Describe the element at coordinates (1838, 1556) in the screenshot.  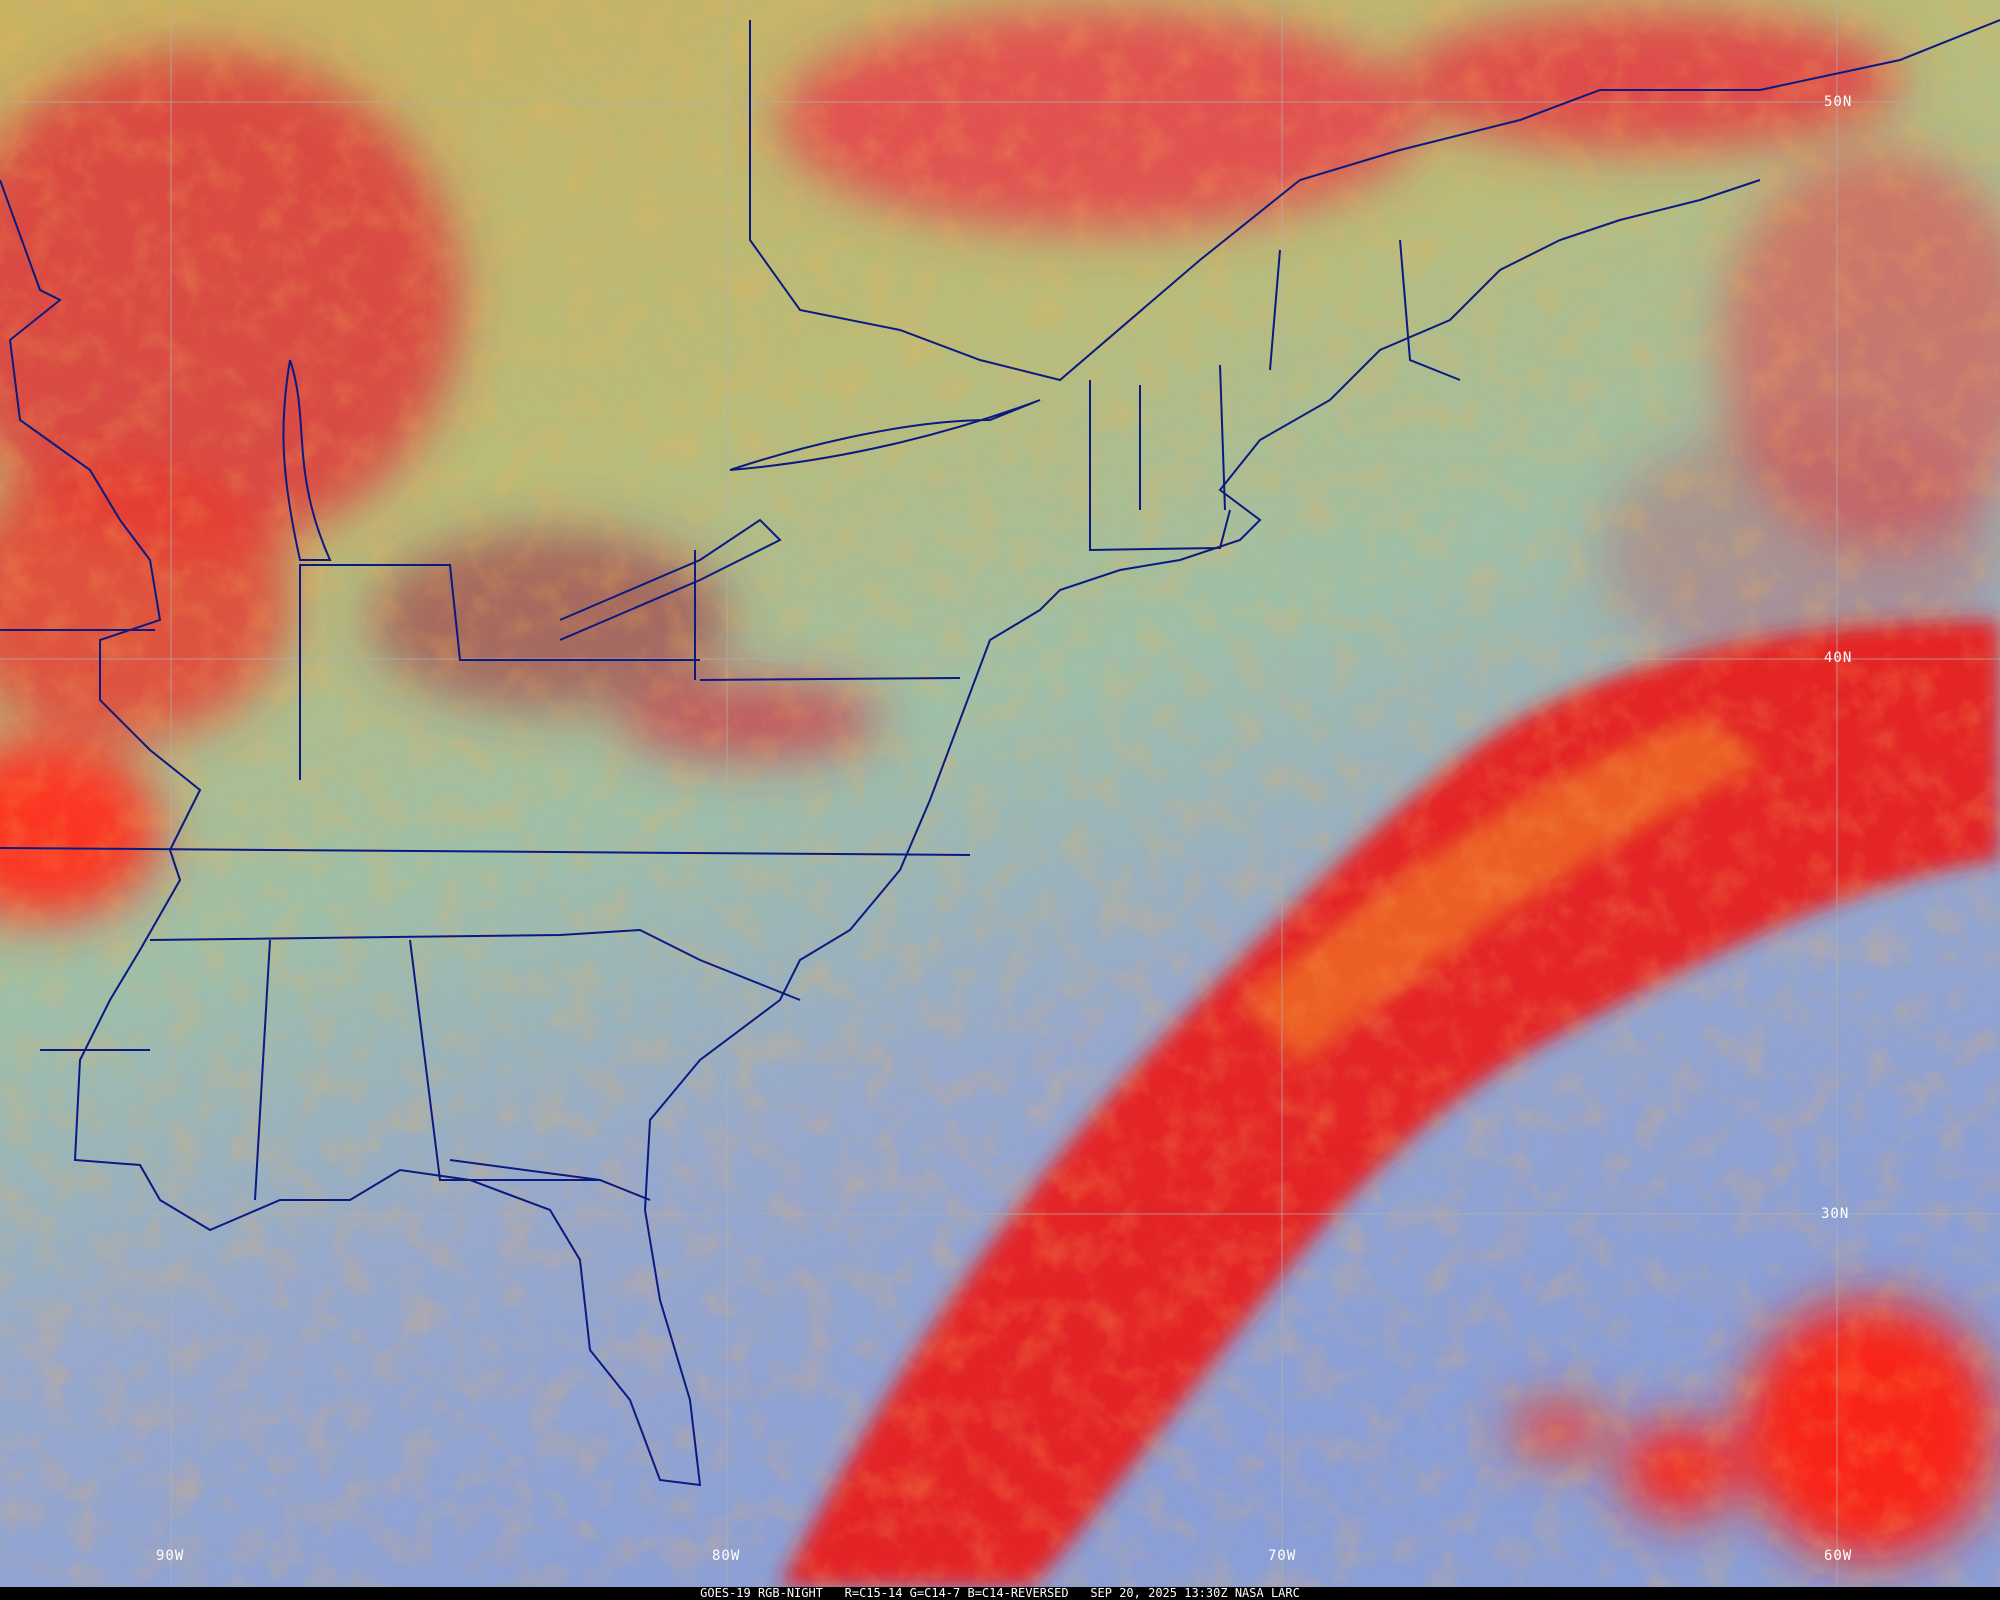
I see `lon-label-60w: 60W` at that location.